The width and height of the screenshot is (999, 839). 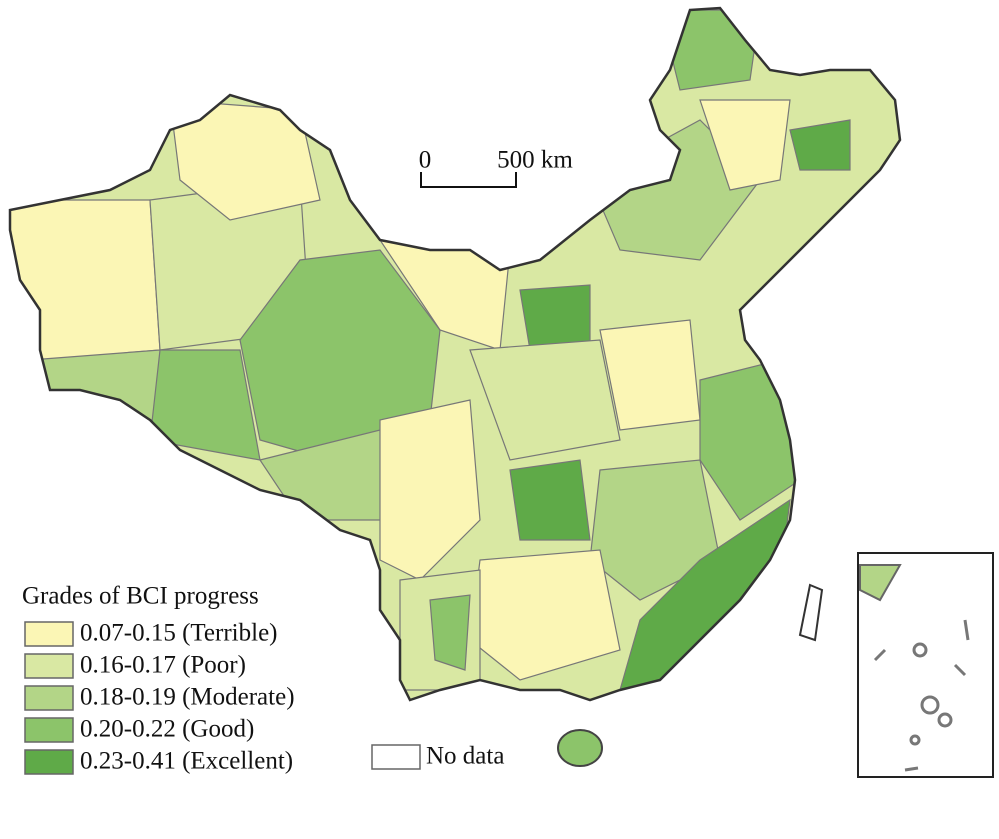 What do you see at coordinates (187, 697) in the screenshot?
I see `legend-label: 0.18-0.19 (Moderate)` at bounding box center [187, 697].